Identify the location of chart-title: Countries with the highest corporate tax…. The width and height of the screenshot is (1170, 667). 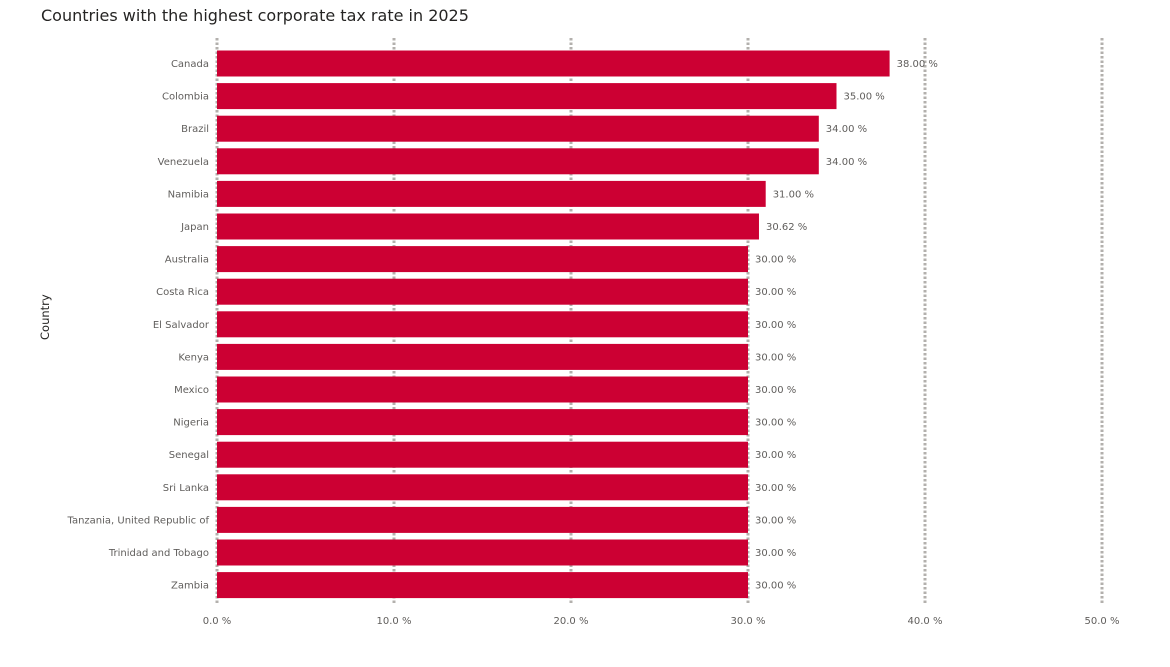
(255, 15).